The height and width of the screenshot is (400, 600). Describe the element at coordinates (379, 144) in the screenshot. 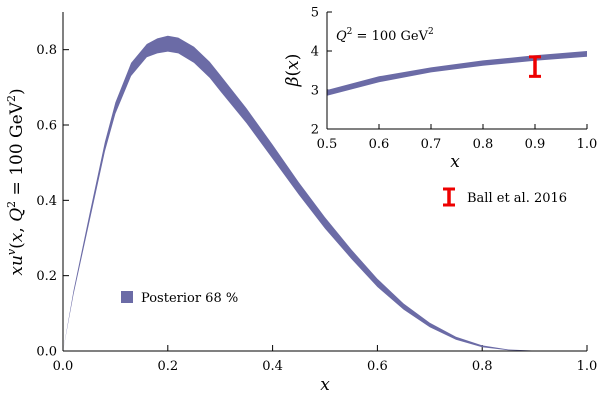

I see `inset-x-tick-label-1: 0.6` at that location.